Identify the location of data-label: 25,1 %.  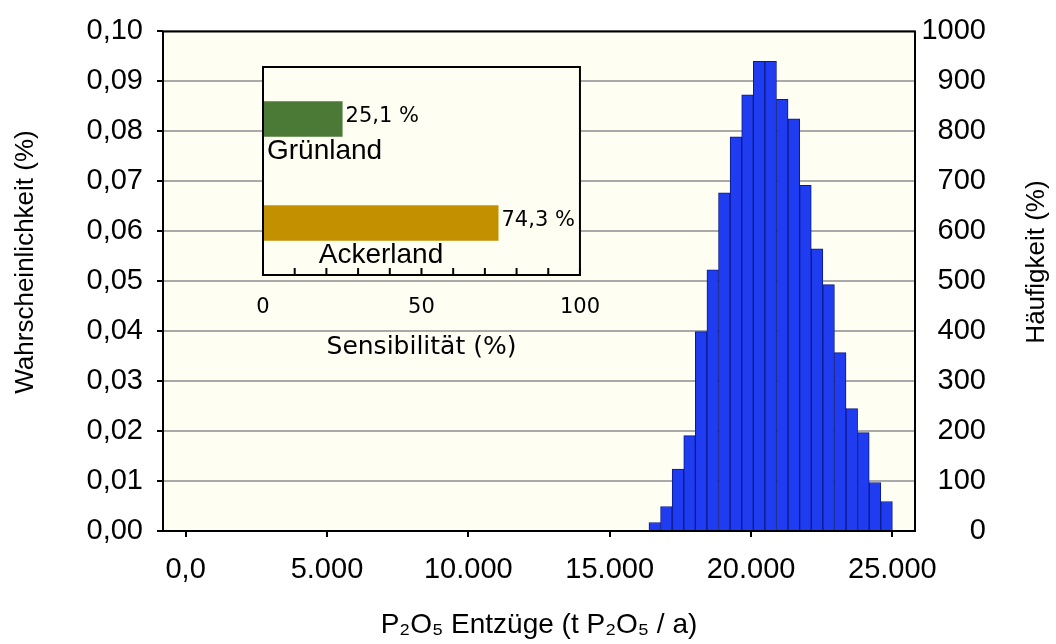
(382, 115).